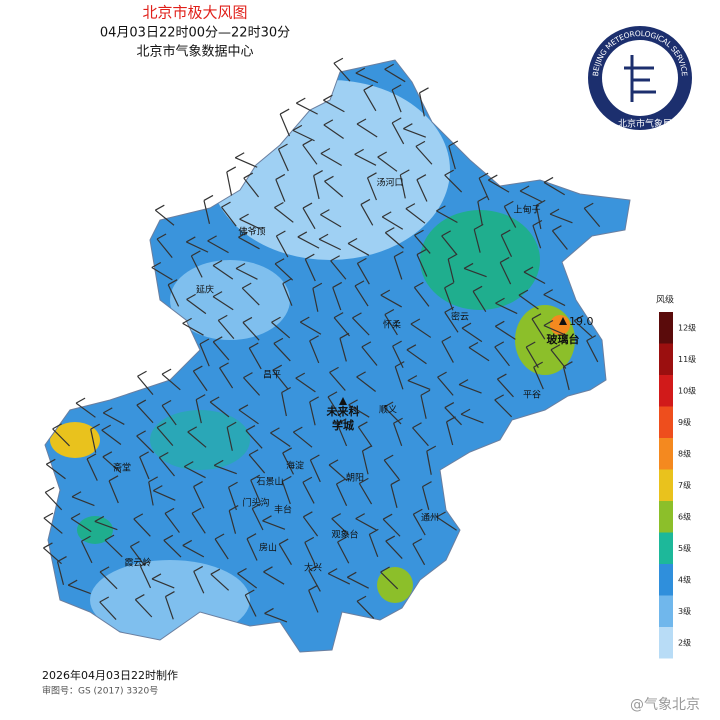  Describe the element at coordinates (684, 454) in the screenshot. I see `legend-label: 8级` at that location.